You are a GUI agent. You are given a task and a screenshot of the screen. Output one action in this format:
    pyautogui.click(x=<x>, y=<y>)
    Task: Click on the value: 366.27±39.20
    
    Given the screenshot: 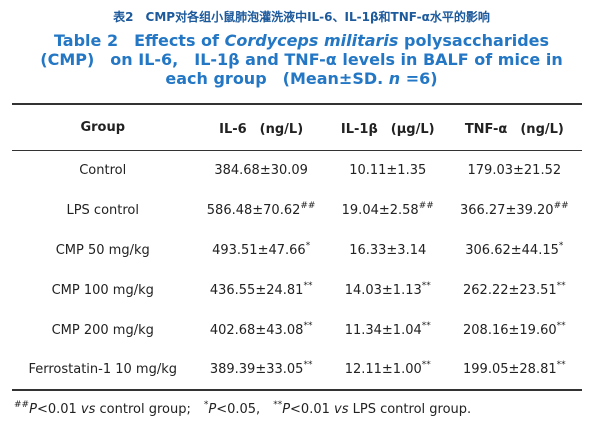 What is the action you would take?
    pyautogui.click(x=506, y=210)
    